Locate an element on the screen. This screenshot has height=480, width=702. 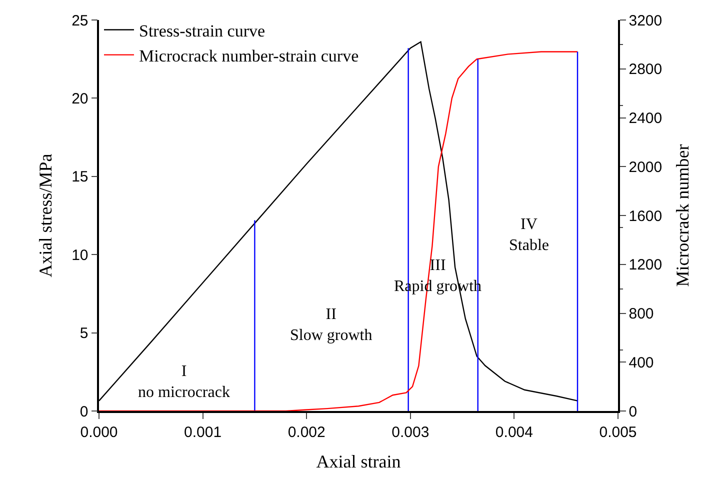
legend-label: Microcrack number-strain curve is located at coordinates (249, 56).